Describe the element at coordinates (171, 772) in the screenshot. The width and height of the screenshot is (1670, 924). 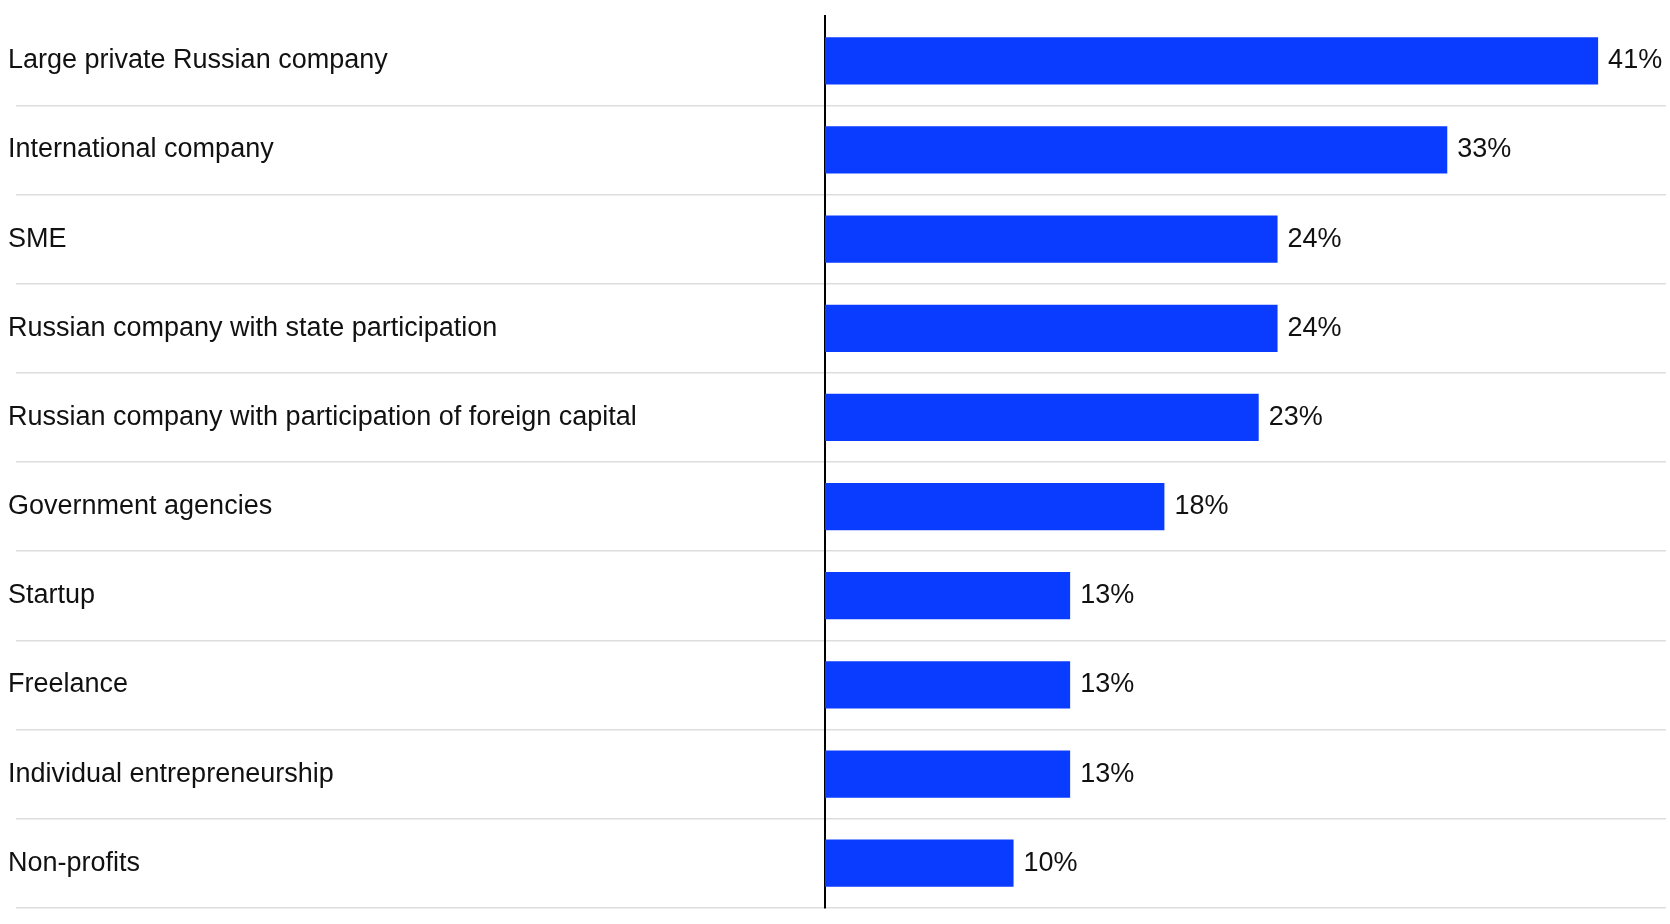
I see `y-tick-label: Individual entrepreneurship` at that location.